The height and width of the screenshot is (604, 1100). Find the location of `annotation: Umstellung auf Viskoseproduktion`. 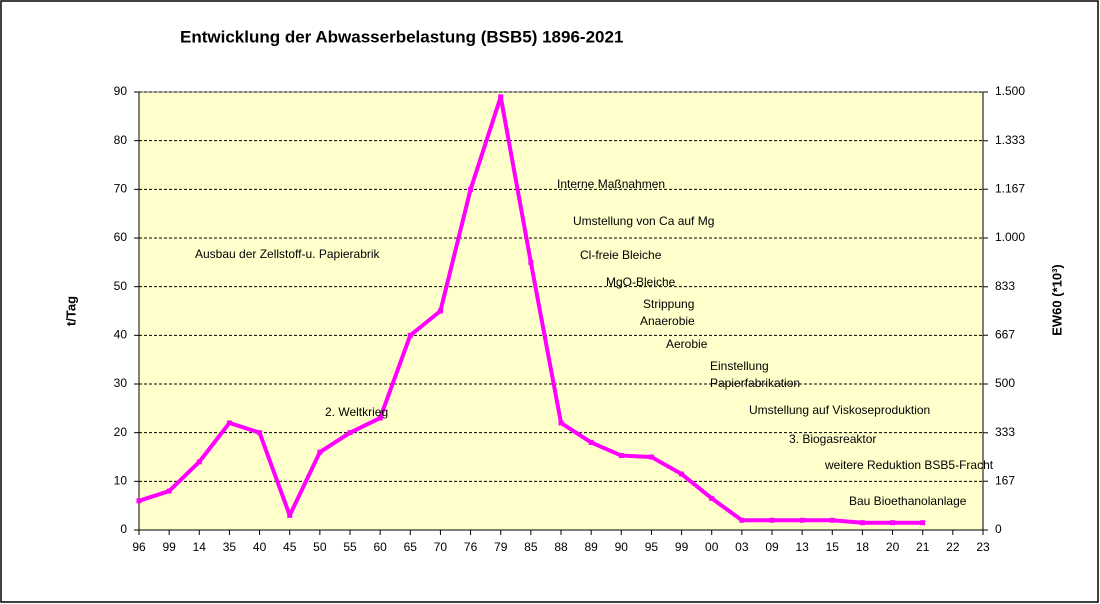

annotation: Umstellung auf Viskoseproduktion is located at coordinates (839, 410).